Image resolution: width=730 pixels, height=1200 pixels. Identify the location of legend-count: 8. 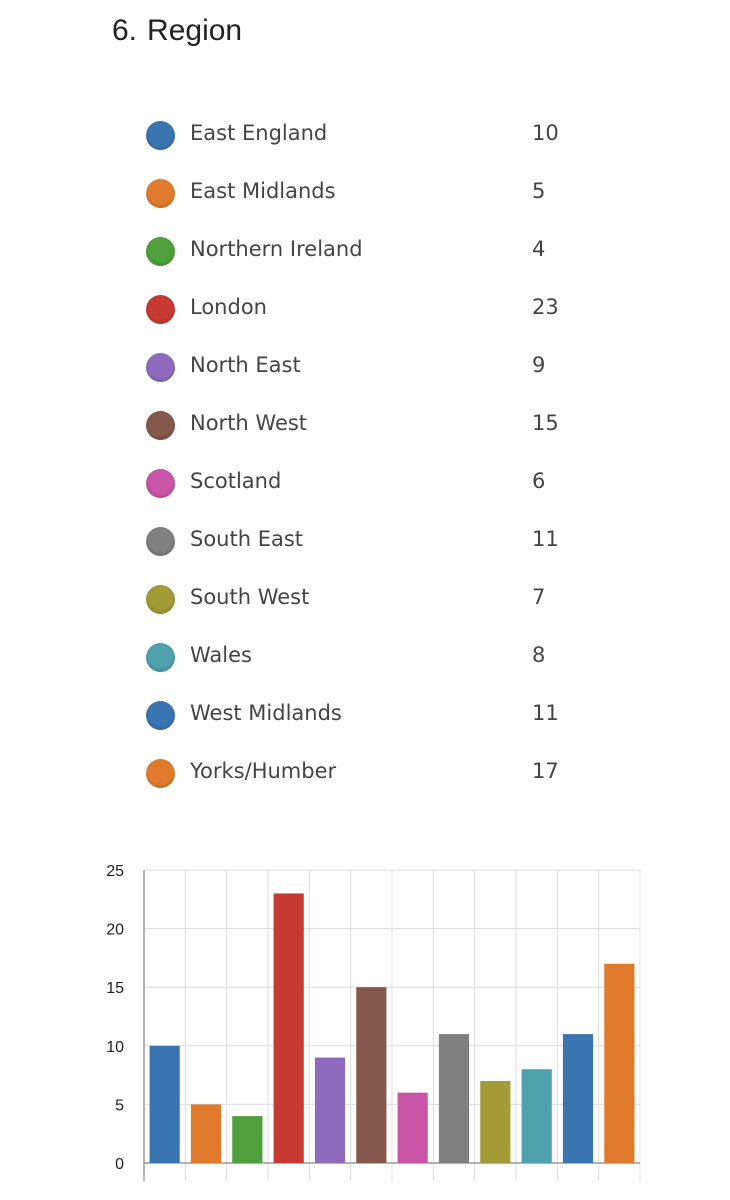
(539, 655).